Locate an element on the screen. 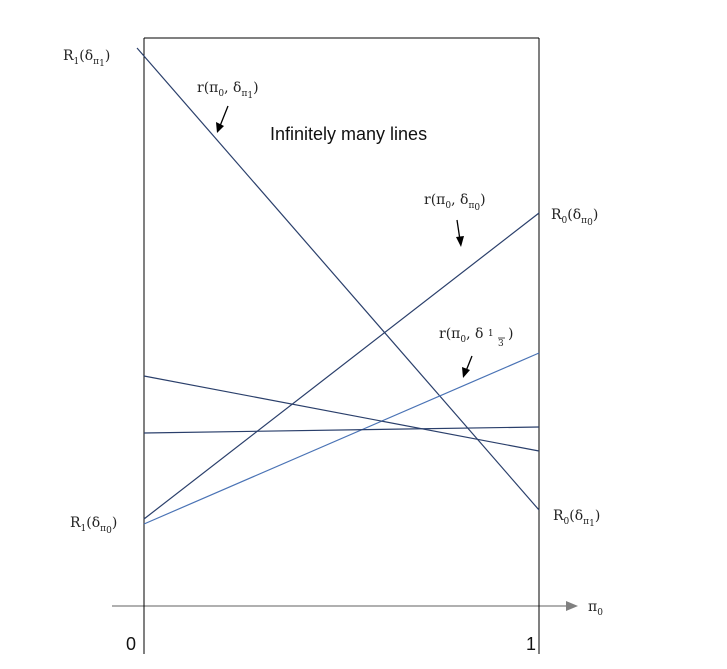  label-R0-dpi0: R0(δπ0) is located at coordinates (574, 217).